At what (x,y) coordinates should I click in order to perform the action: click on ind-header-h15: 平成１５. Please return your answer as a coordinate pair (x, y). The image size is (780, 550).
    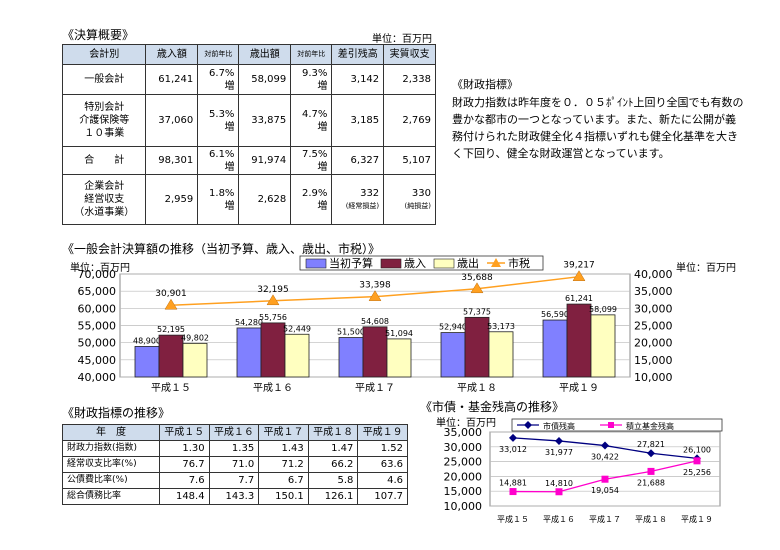
    Looking at the image, I should click on (184, 432).